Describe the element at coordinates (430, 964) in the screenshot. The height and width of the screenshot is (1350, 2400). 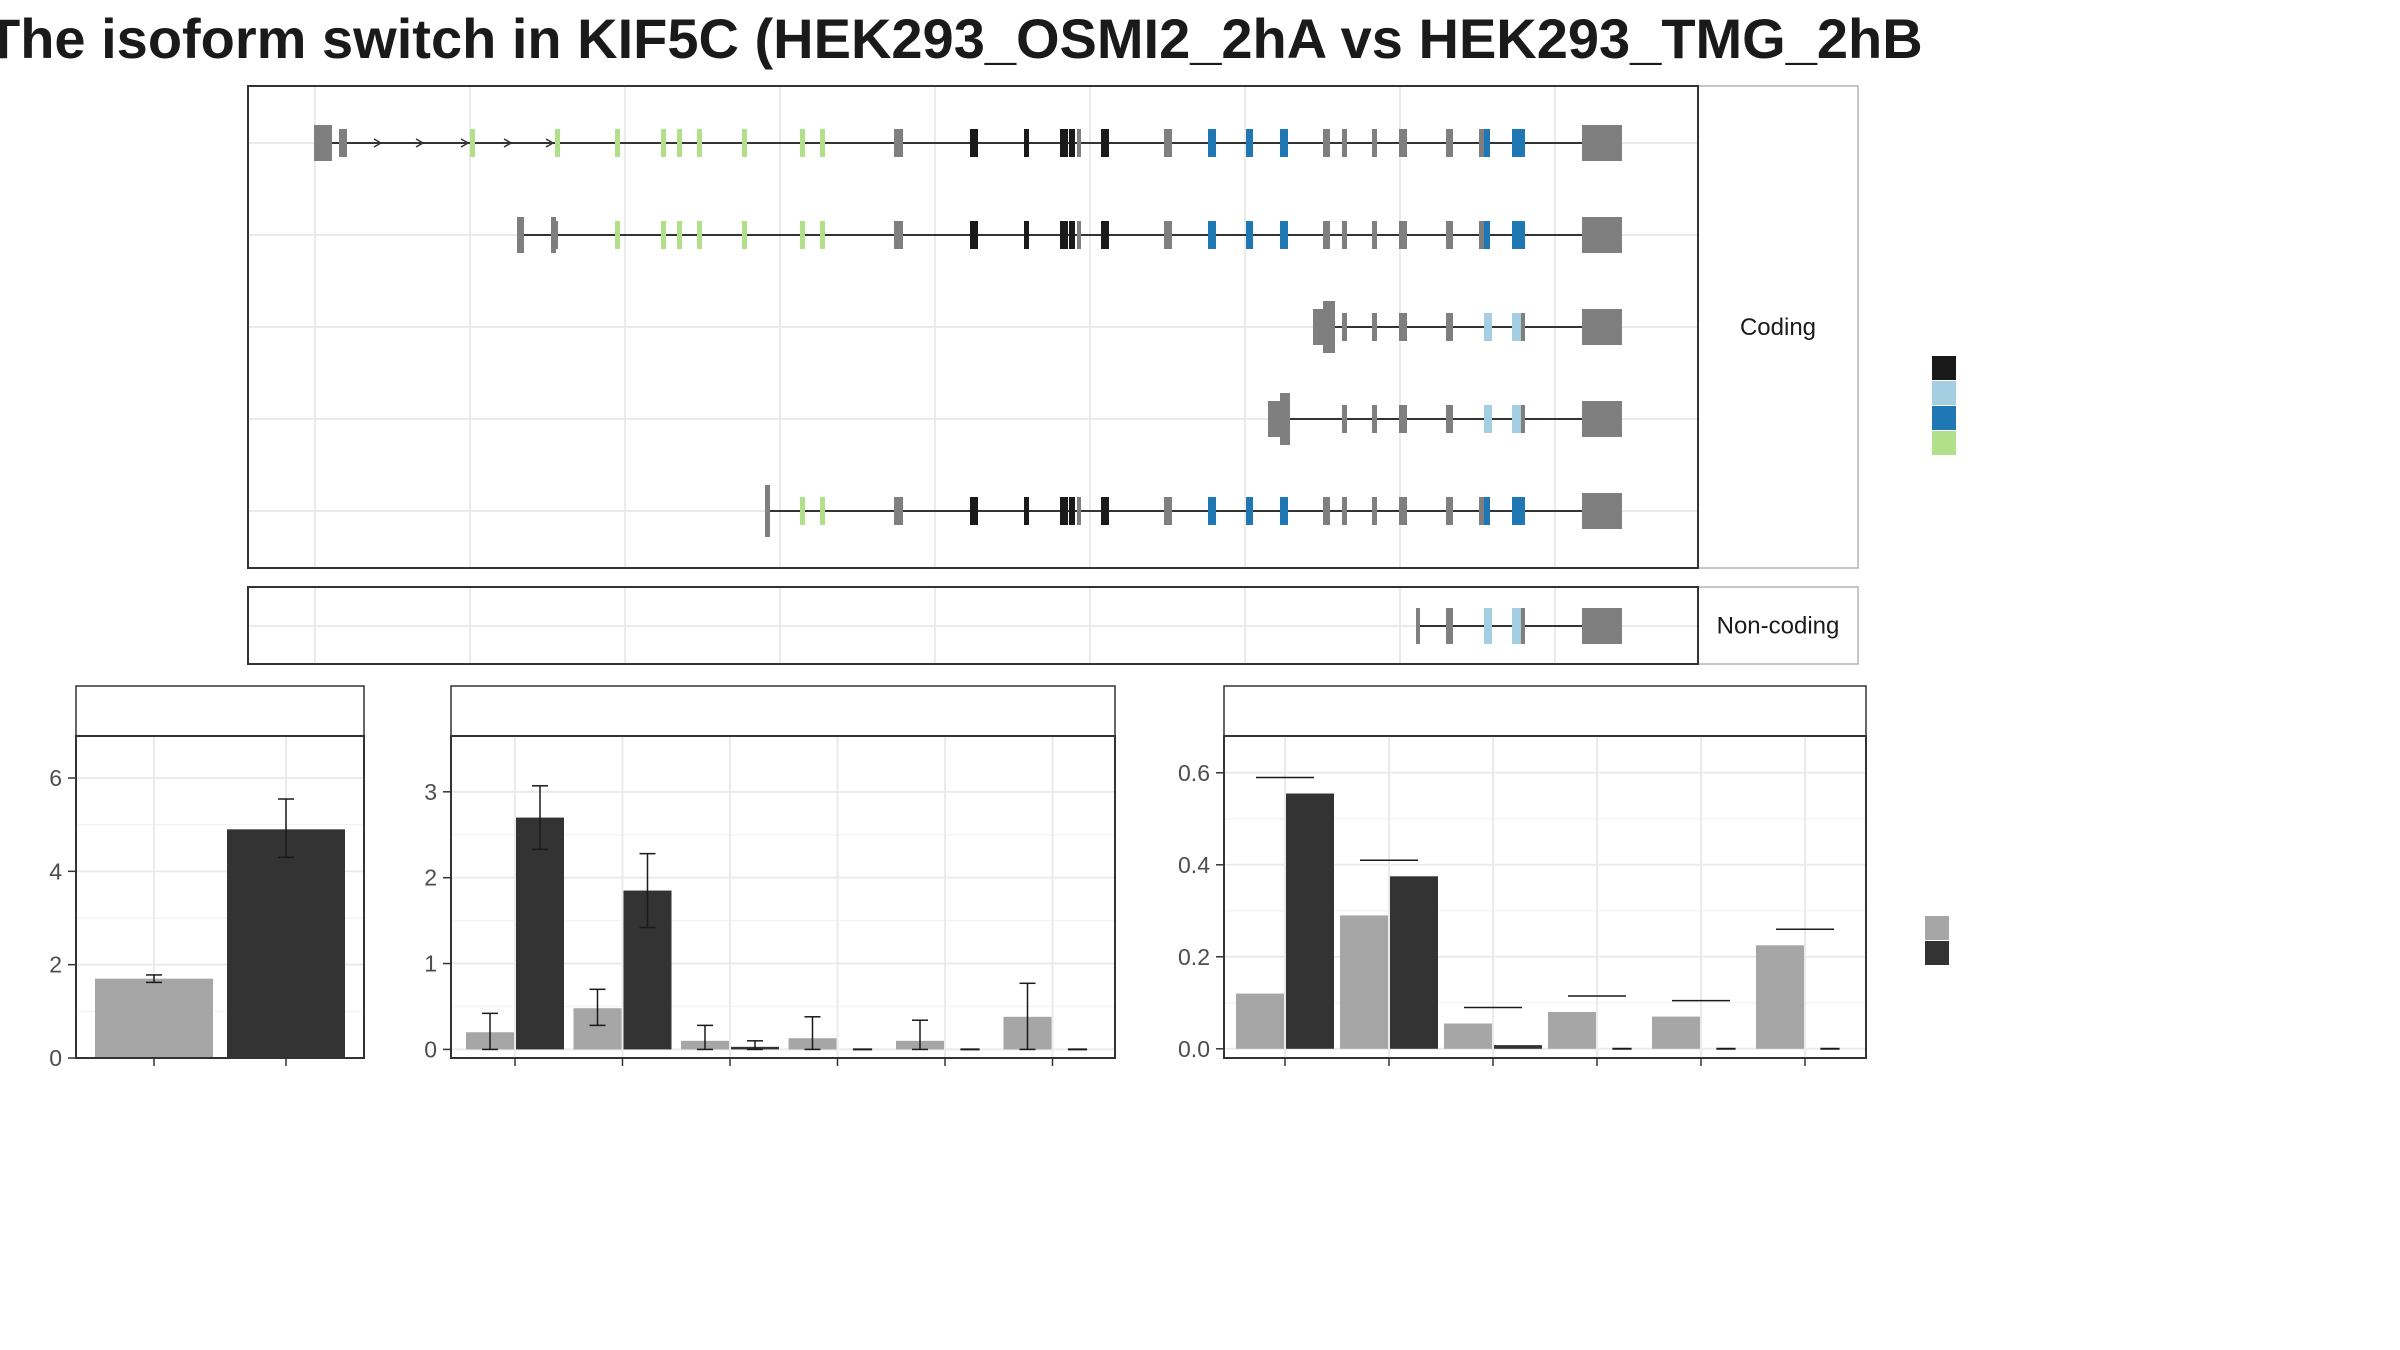
I see `y-tick-label: 1` at that location.